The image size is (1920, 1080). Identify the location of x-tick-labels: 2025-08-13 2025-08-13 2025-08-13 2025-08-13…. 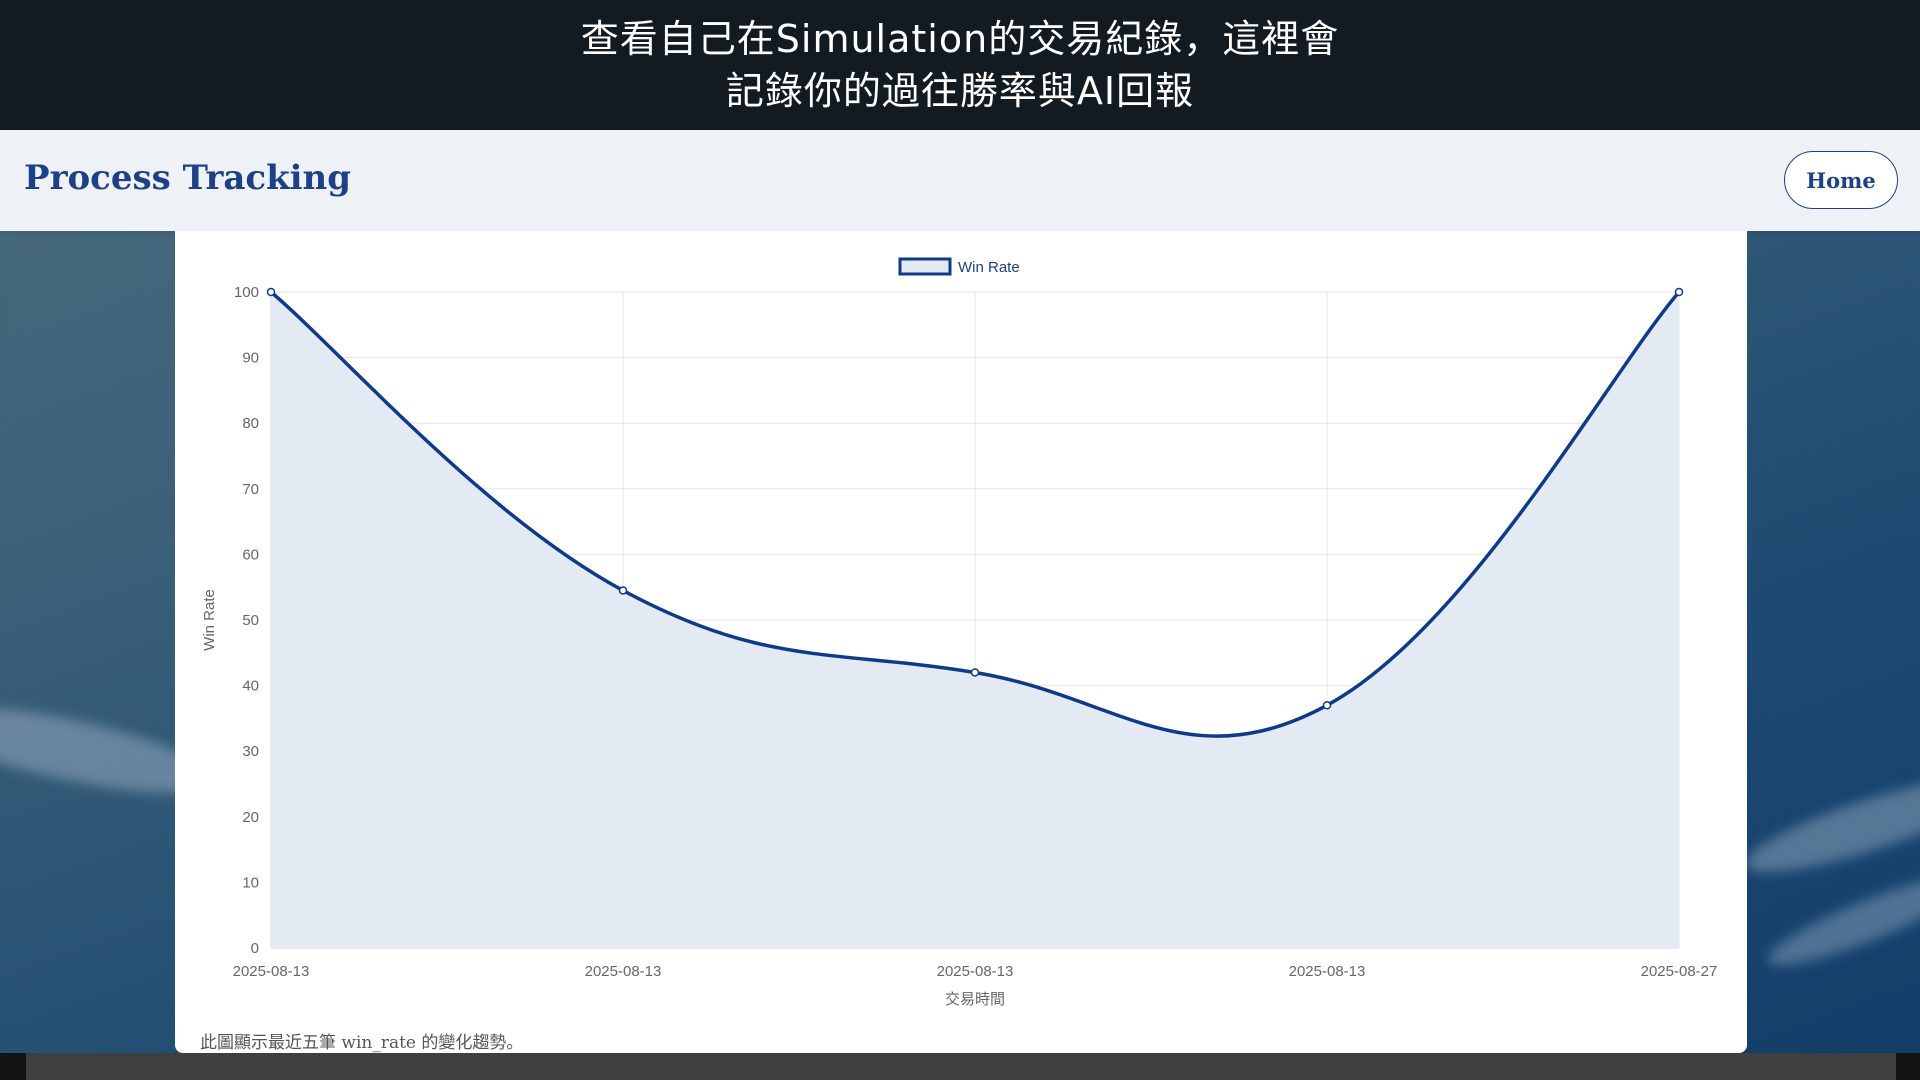
(975, 971).